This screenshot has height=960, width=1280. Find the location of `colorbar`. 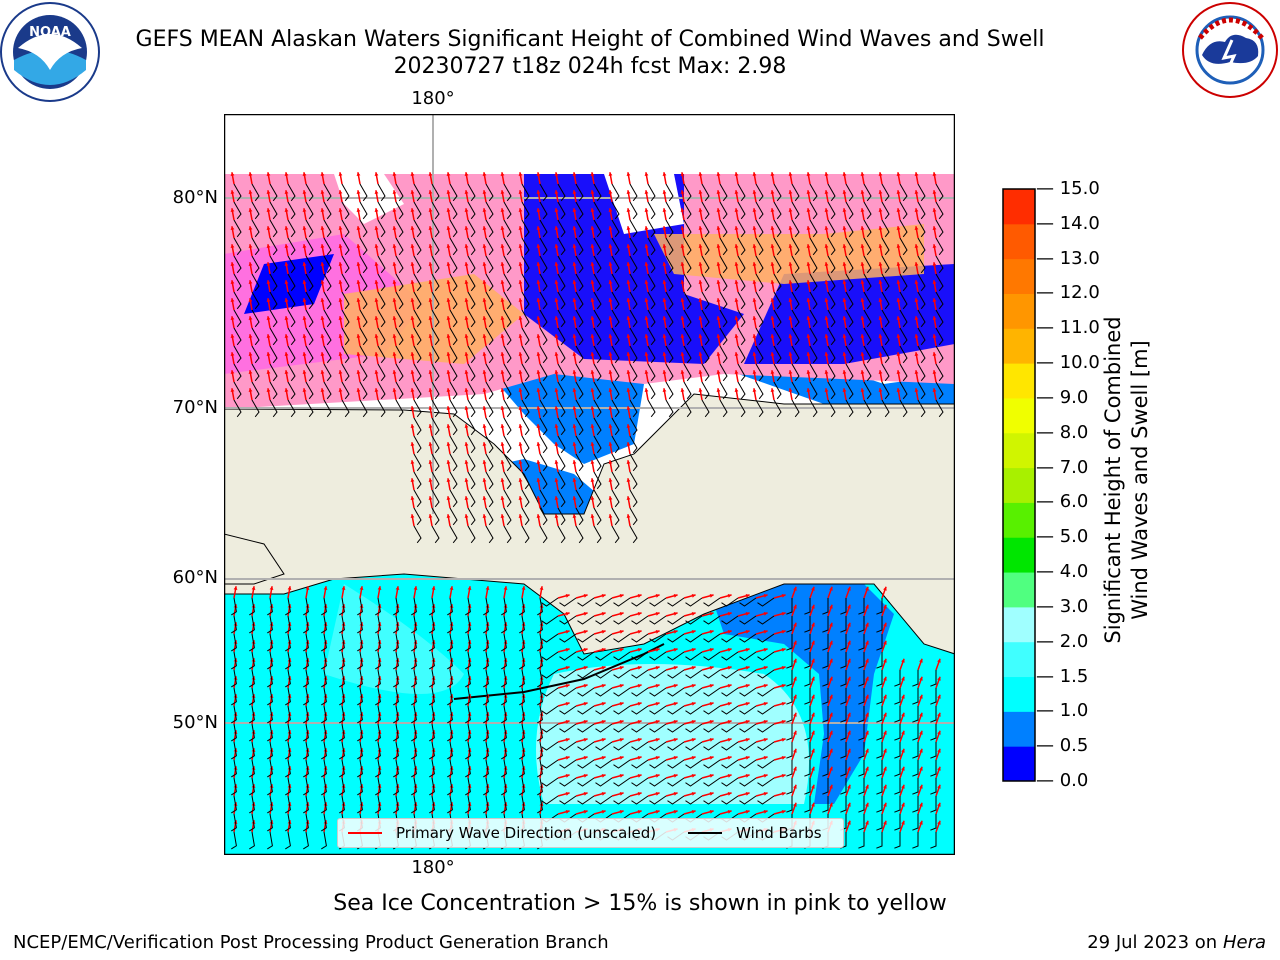

colorbar is located at coordinates (1019, 485).